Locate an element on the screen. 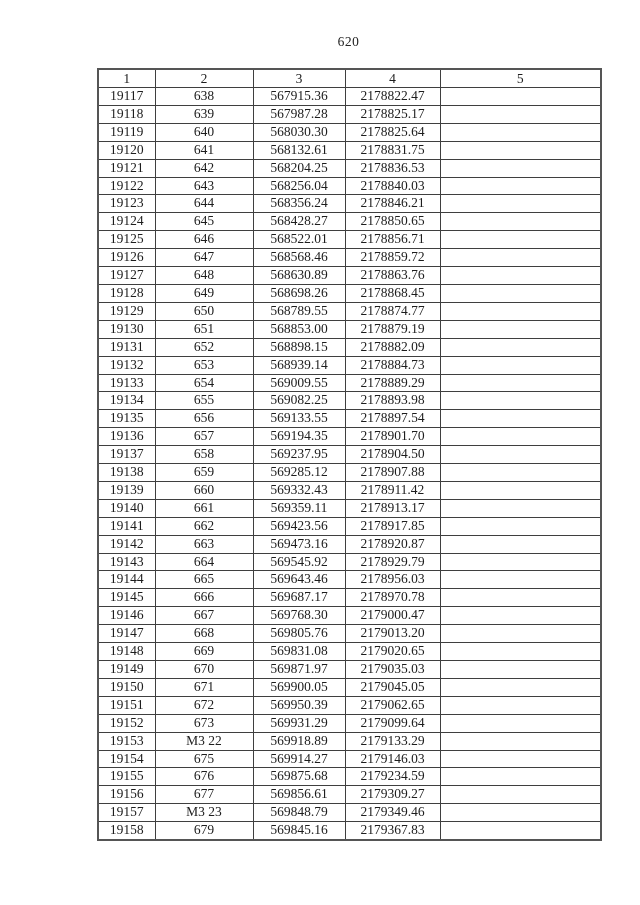 The width and height of the screenshot is (640, 905). column-header-4: 4 is located at coordinates (392, 78).